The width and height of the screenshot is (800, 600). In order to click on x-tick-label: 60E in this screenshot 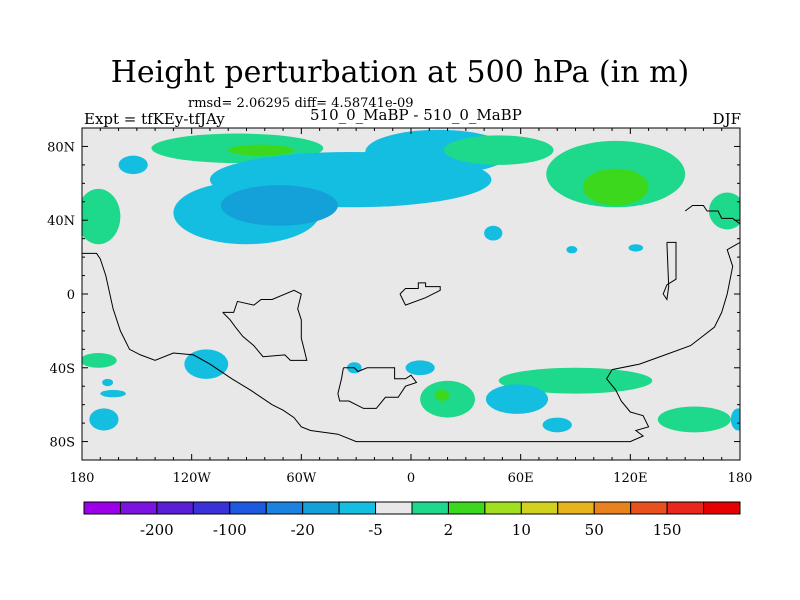, I will do `click(521, 478)`.